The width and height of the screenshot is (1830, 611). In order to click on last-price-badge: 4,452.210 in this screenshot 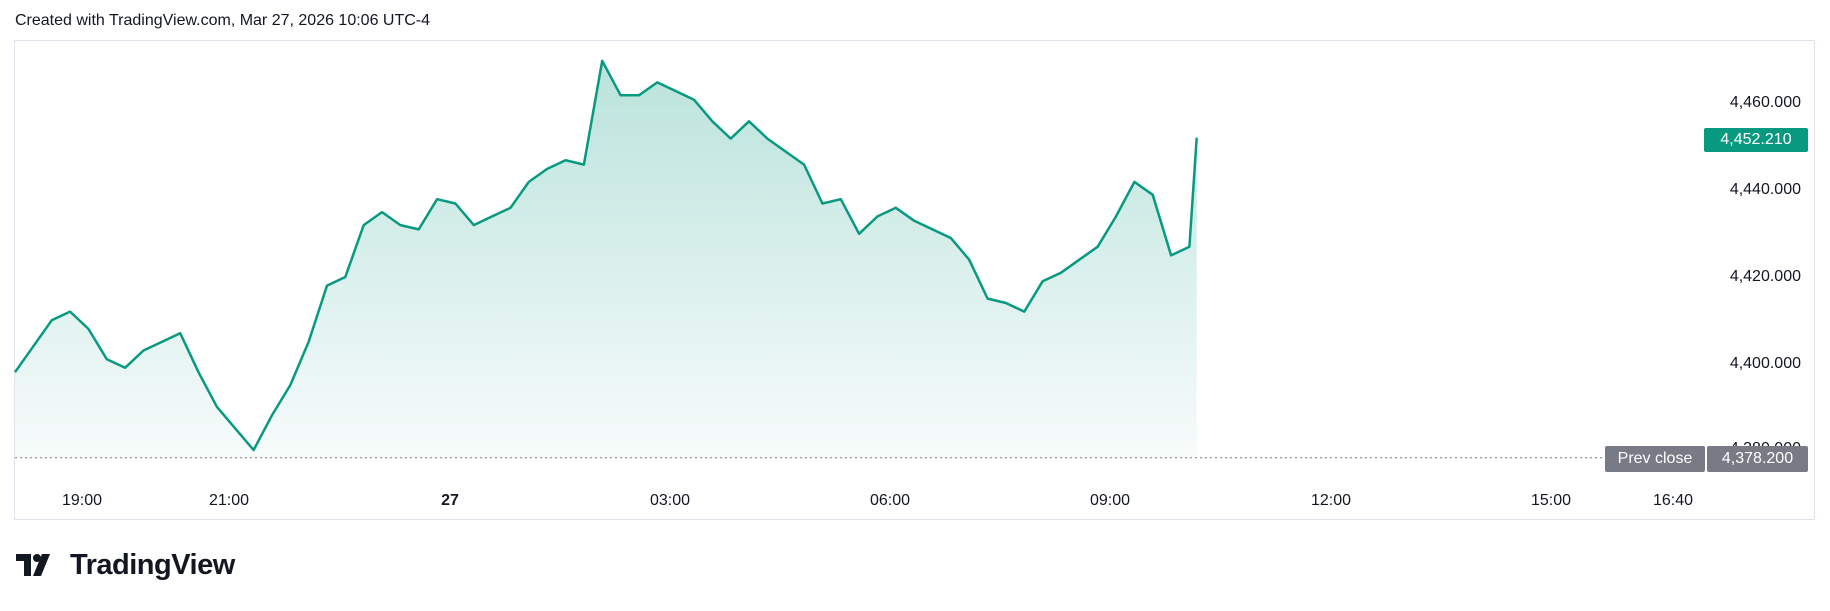, I will do `click(1756, 140)`.